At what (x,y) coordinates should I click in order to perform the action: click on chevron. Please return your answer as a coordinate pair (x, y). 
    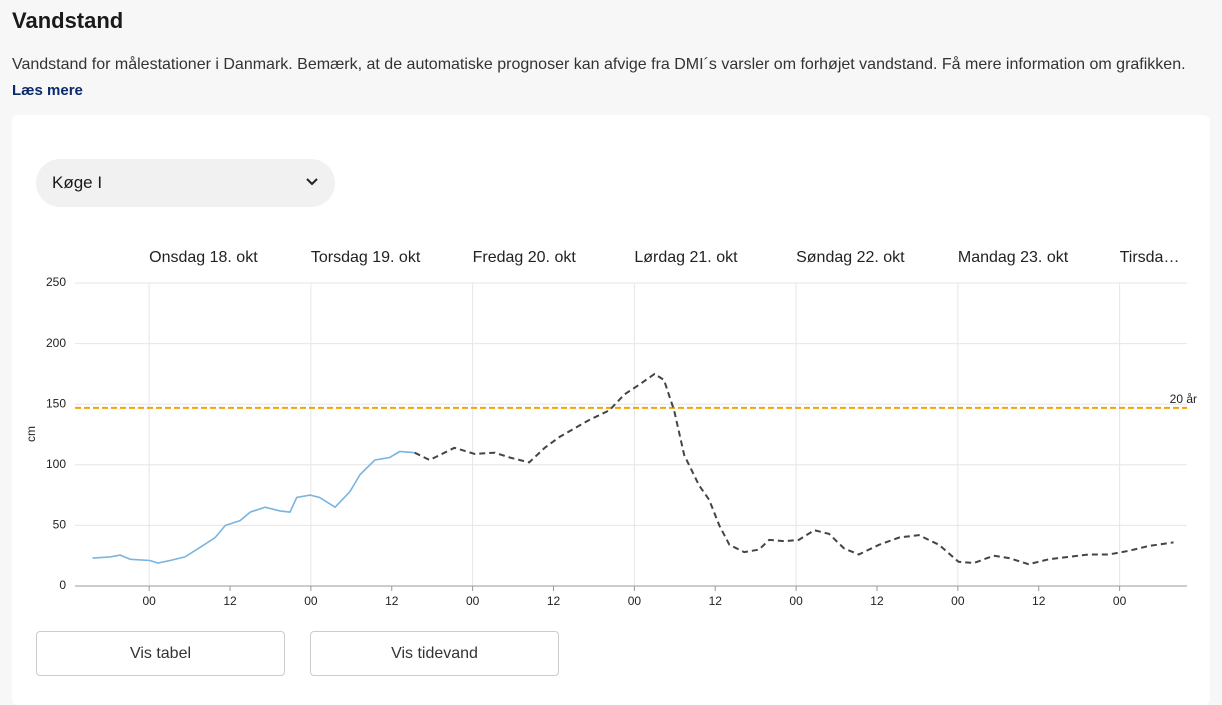
    Looking at the image, I should click on (312, 182).